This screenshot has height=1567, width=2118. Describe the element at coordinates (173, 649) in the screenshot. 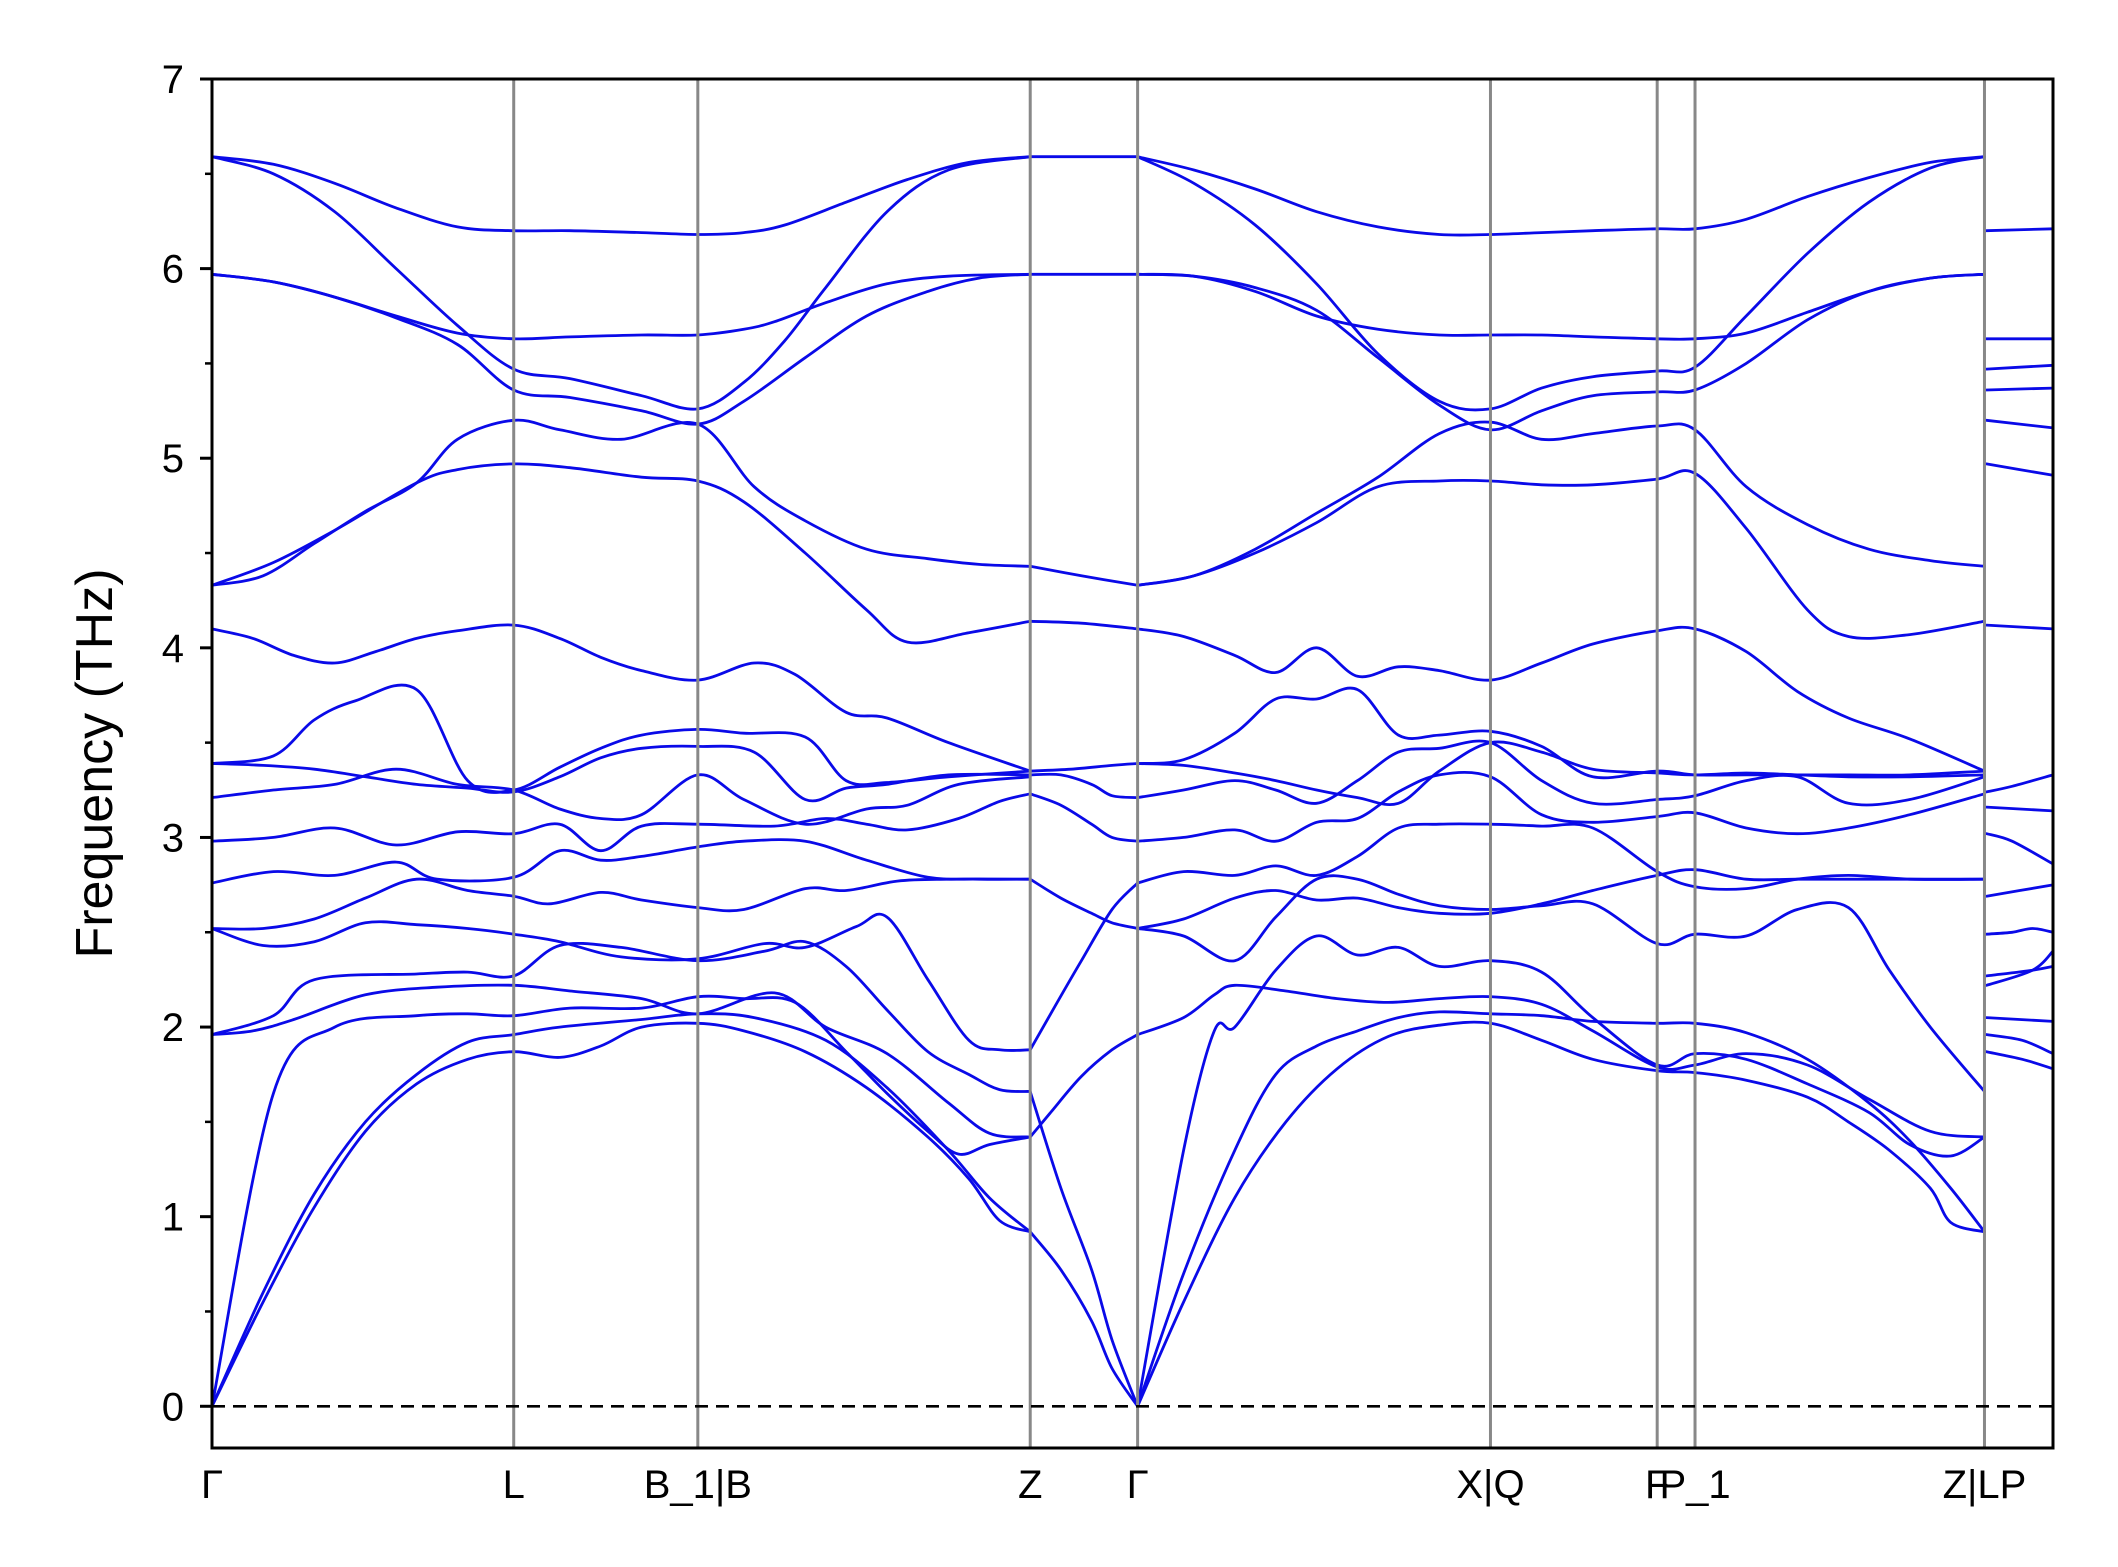

I see `y-tick-label-4: 4` at that location.